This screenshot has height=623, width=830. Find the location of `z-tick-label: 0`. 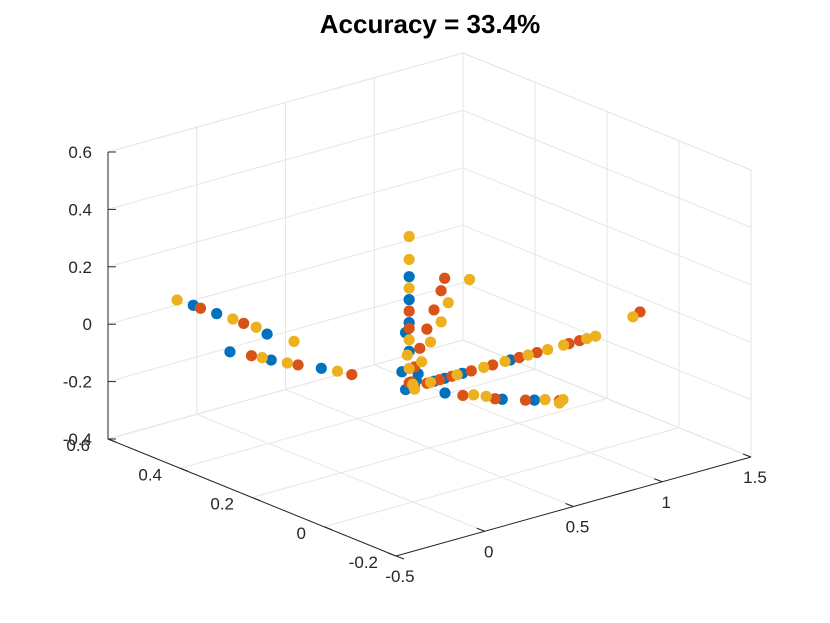

z-tick-label: 0 is located at coordinates (87, 324).